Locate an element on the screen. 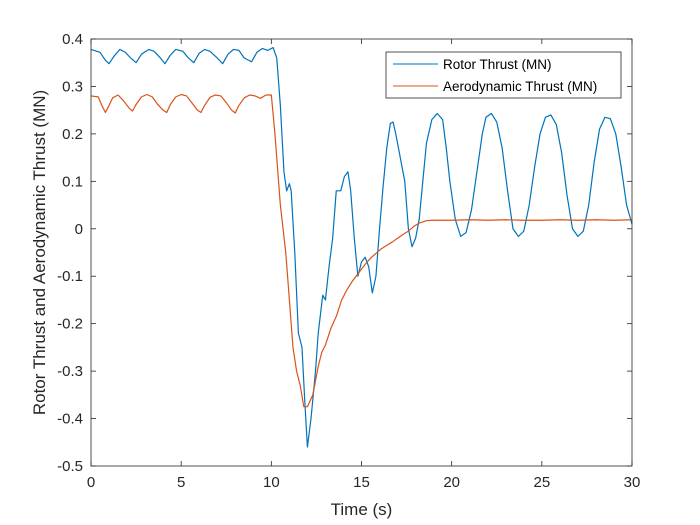 Image resolution: width=700 pixels, height=525 pixels. x-tick-label: 30 is located at coordinates (632, 482).